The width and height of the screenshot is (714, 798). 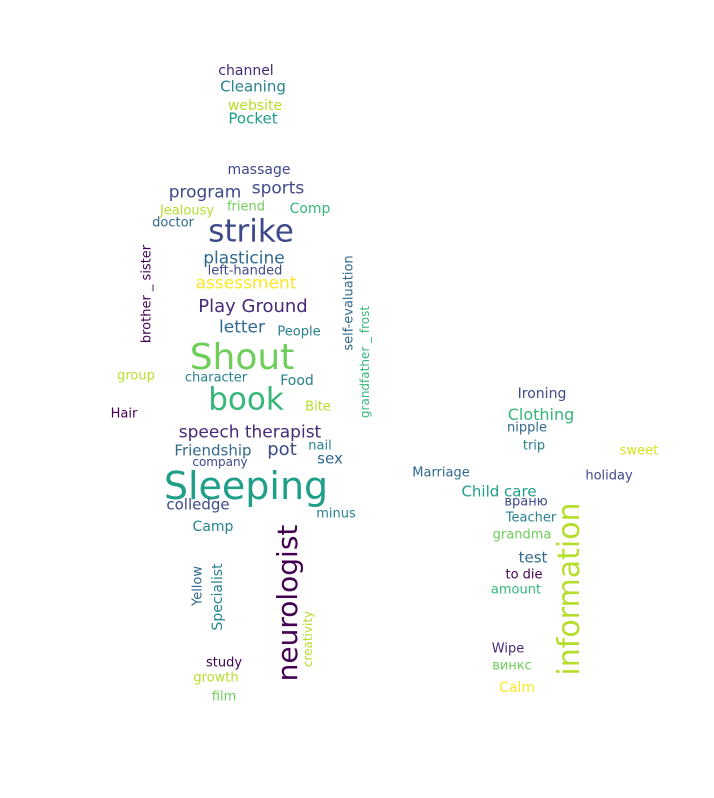 I want to click on word-wipe: Wipe, so click(x=508, y=649).